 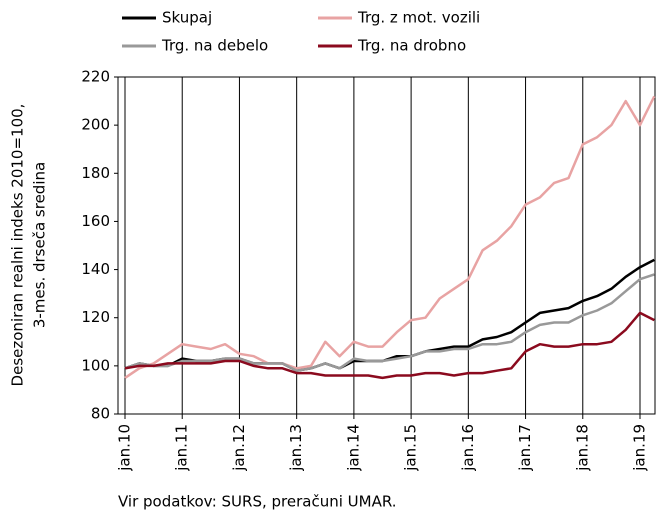 What do you see at coordinates (418, 18) in the screenshot?
I see `legend-label: Trg. z mot. vozili` at bounding box center [418, 18].